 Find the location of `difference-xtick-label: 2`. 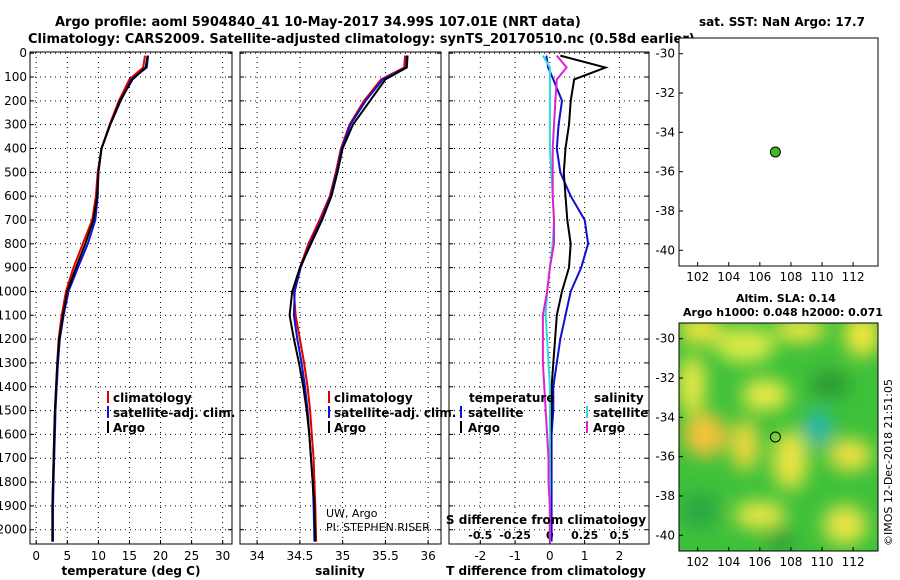

difference-xtick-label: 2 is located at coordinates (620, 556).